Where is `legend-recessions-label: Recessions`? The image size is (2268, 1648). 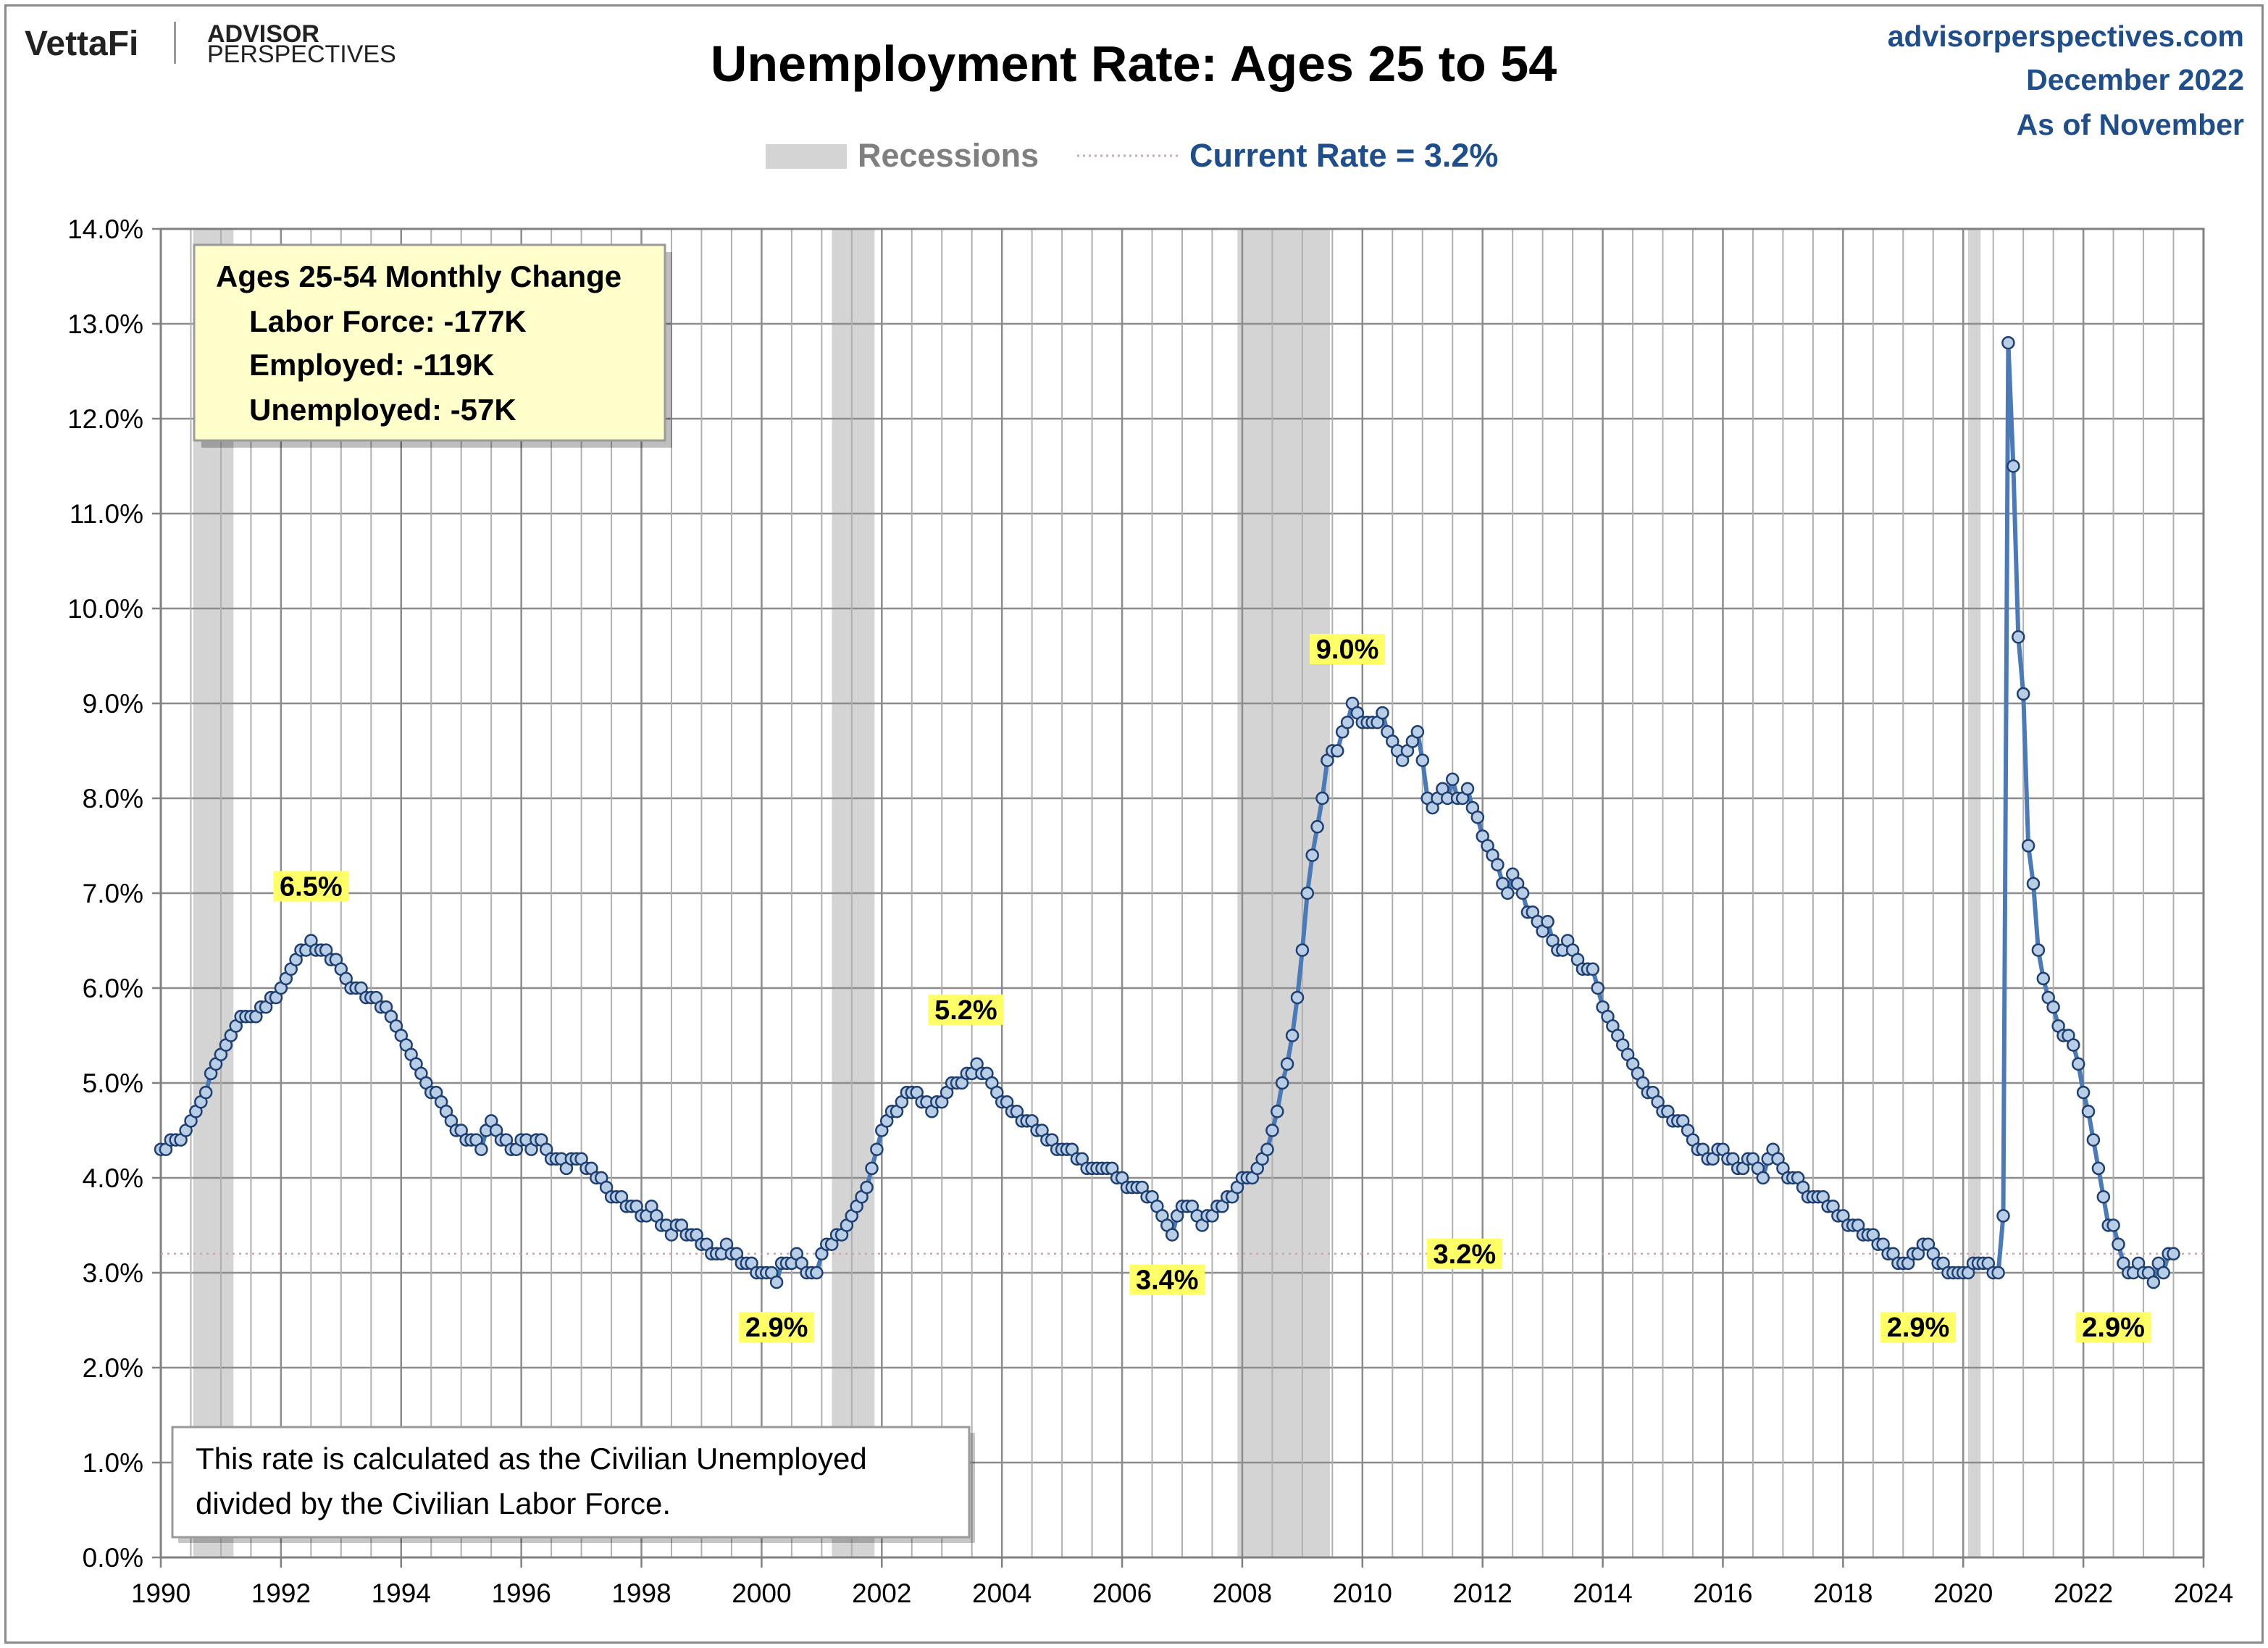
legend-recessions-label: Recessions is located at coordinates (949, 155).